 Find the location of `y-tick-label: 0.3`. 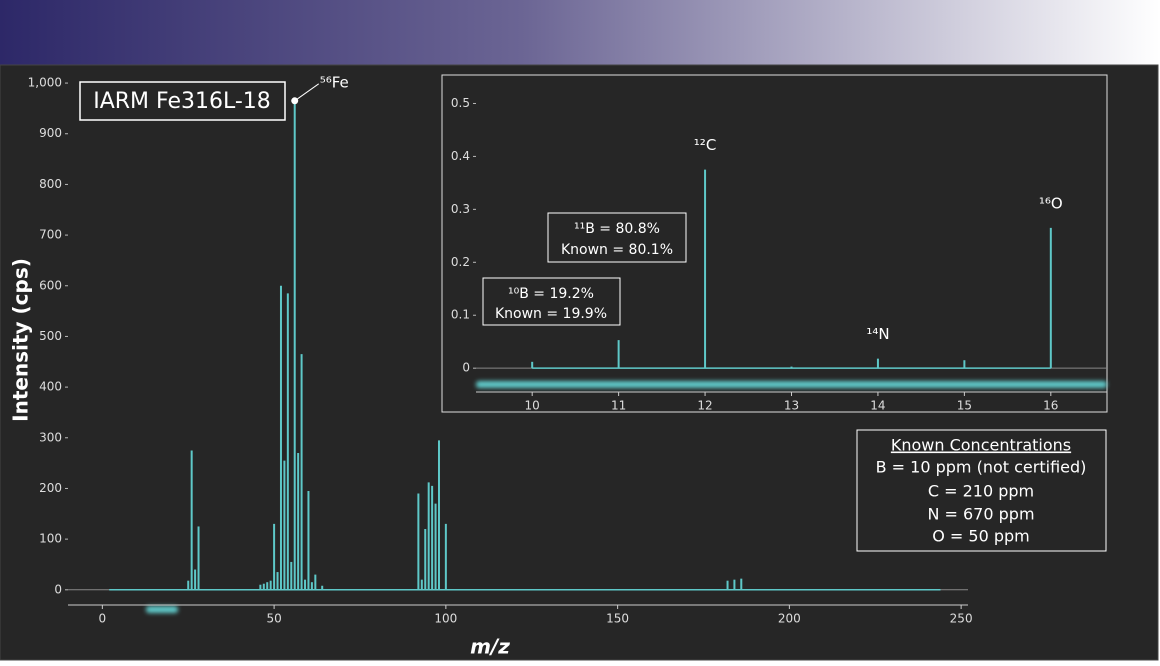

y-tick-label: 0.3 is located at coordinates (460, 209).